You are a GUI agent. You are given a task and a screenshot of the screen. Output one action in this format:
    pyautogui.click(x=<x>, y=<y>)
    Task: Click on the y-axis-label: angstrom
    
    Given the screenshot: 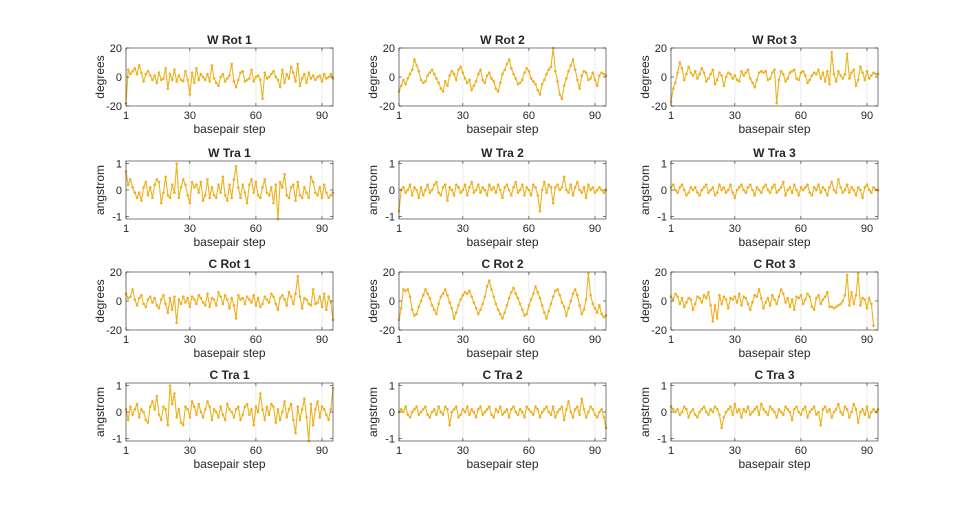 What is the action you would take?
    pyautogui.click(x=645, y=190)
    